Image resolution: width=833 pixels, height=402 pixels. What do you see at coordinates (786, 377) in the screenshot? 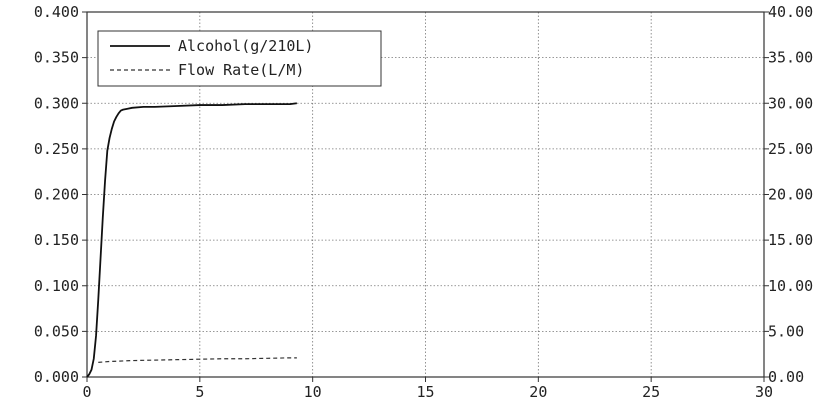
I see `y2-tick-label: 0.00` at bounding box center [786, 377].